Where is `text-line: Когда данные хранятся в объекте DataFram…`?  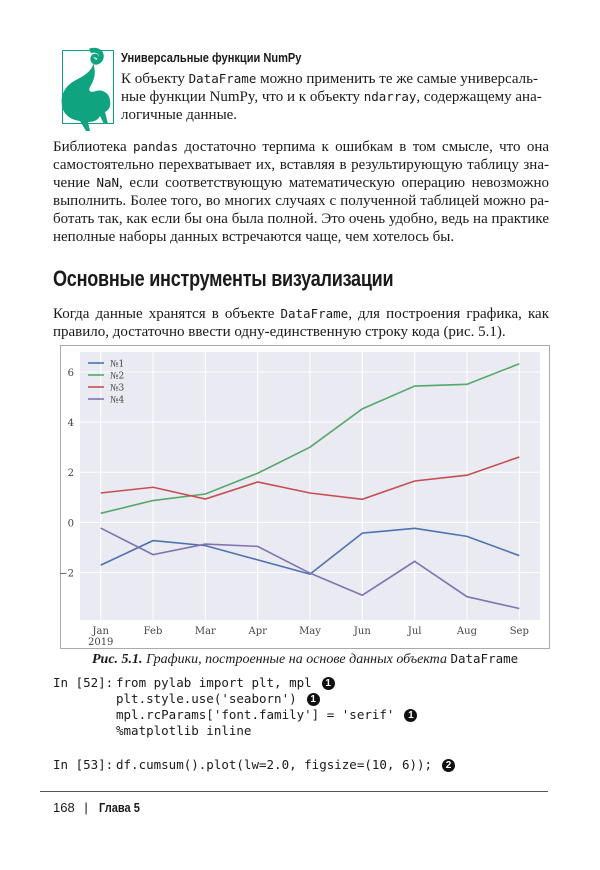 text-line: Когда данные хранятся в объекте DataFram… is located at coordinates (301, 314).